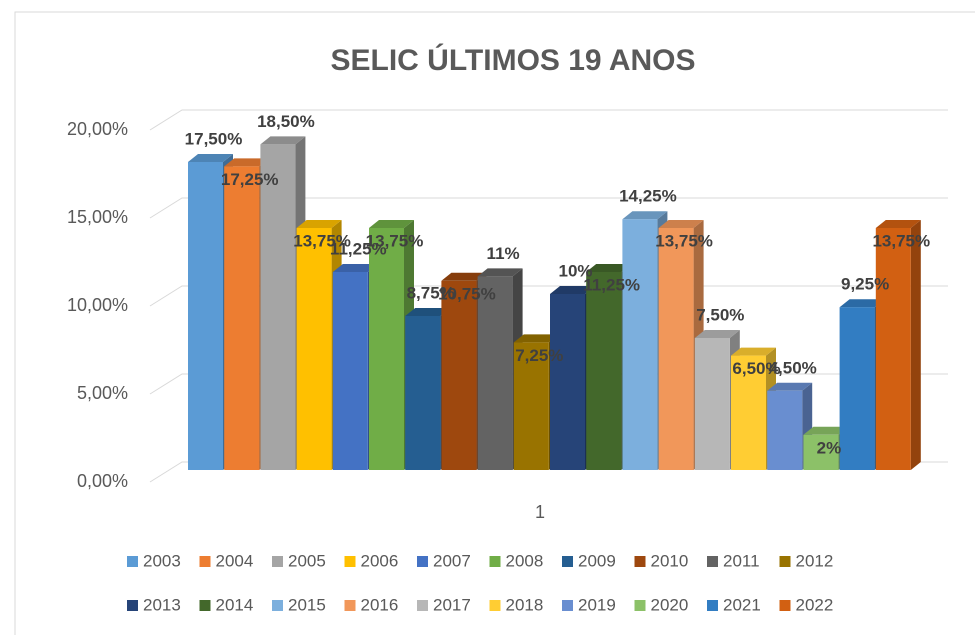 This screenshot has width=975, height=635. I want to click on data-label: 10,75%, so click(467, 293).